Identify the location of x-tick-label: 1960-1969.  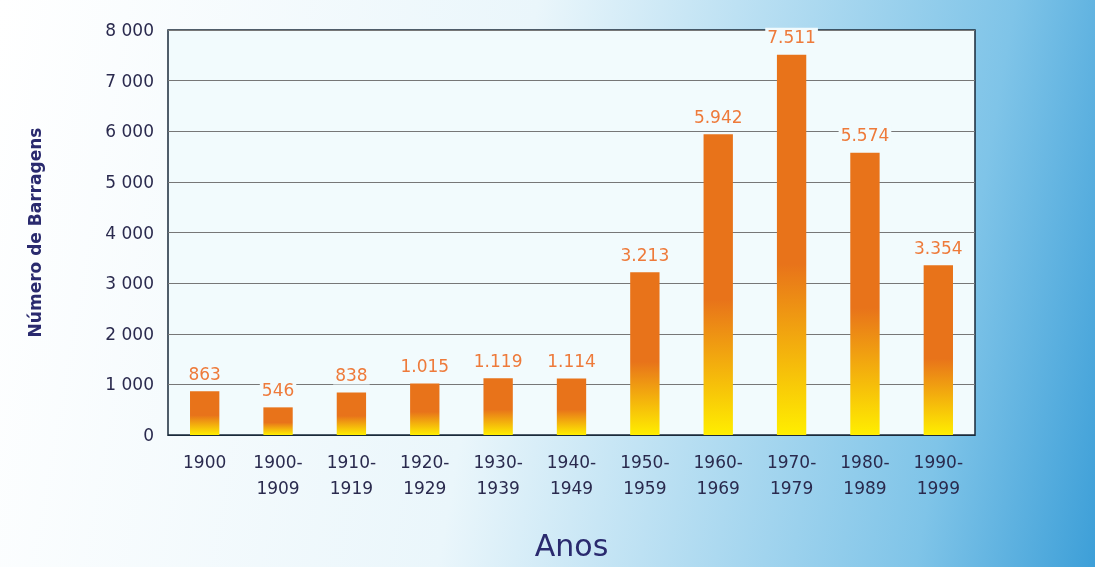
(718, 475).